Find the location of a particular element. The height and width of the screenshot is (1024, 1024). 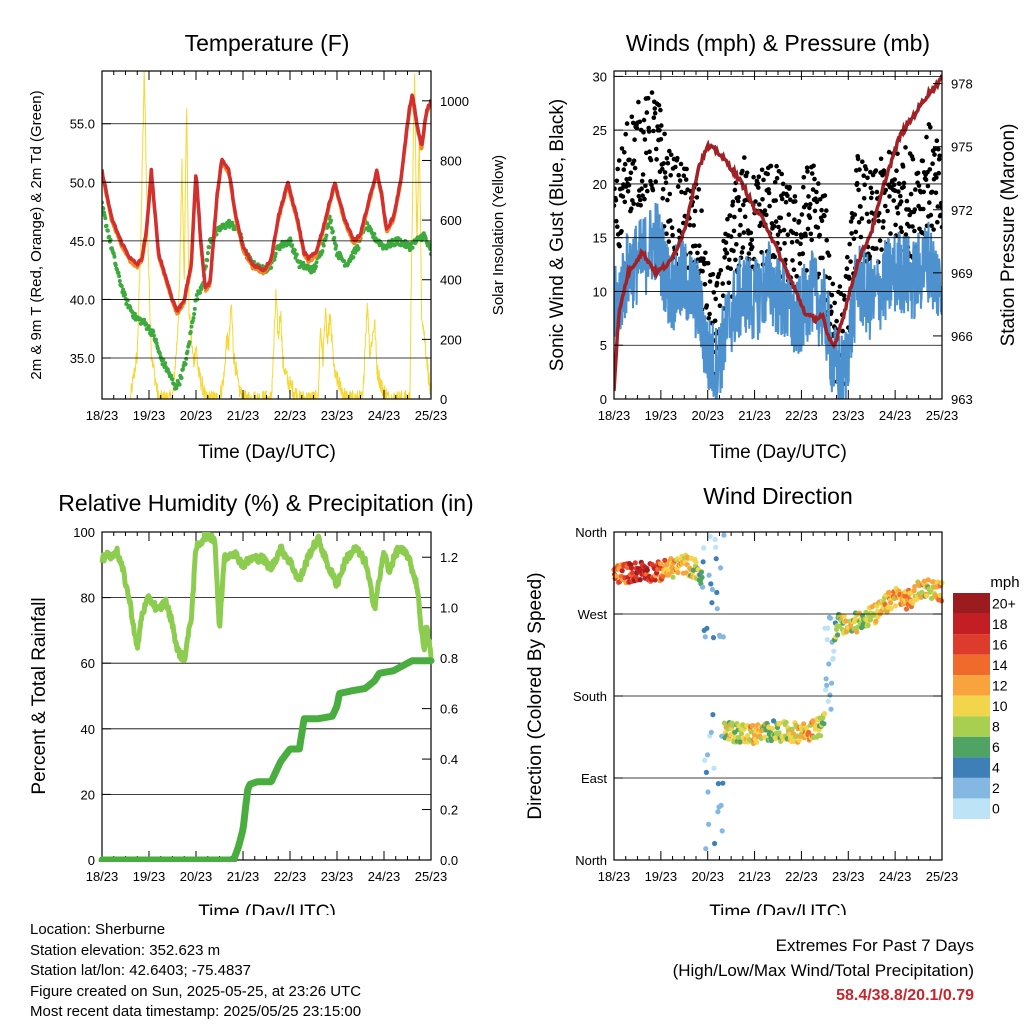

winds-xlabel: Time (Day/UTC) is located at coordinates (778, 452).